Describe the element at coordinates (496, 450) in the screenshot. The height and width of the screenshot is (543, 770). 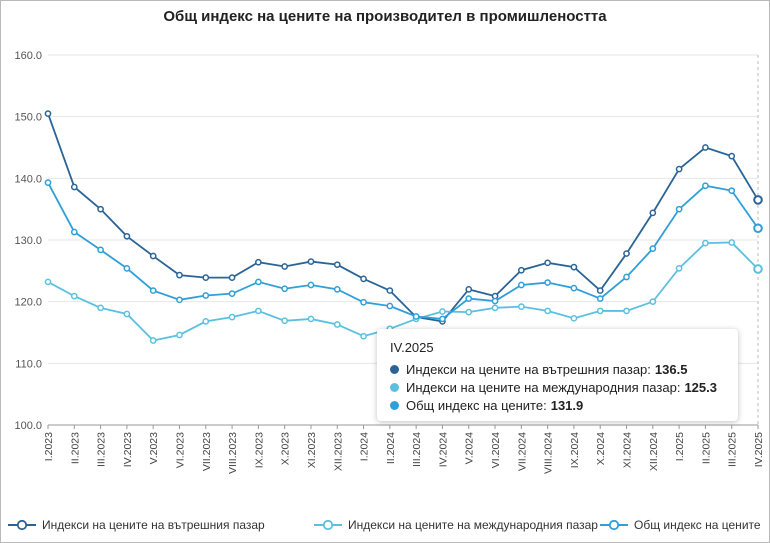
I see `x-tick-label: VI.2024` at that location.